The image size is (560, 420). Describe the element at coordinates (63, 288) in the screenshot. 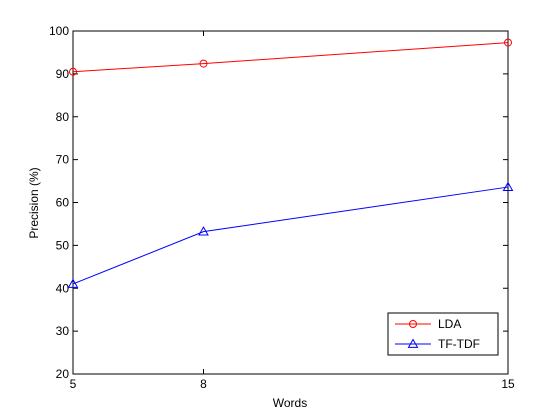

I see `y-tick-label: 40` at that location.